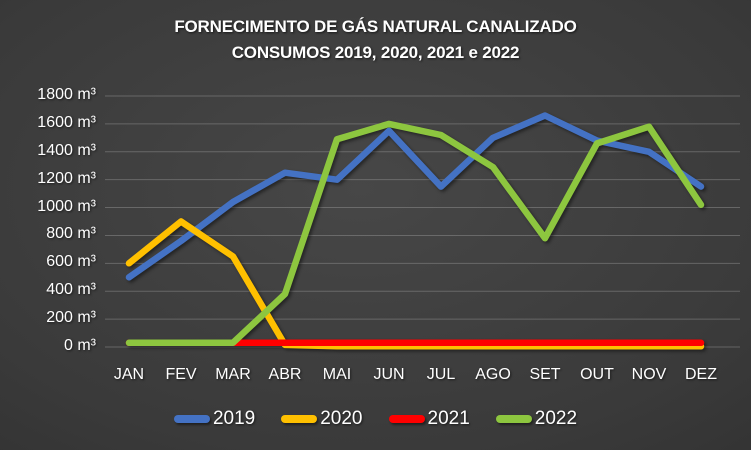  Describe the element at coordinates (493, 374) in the screenshot. I see `x-axis-label: AGO` at that location.